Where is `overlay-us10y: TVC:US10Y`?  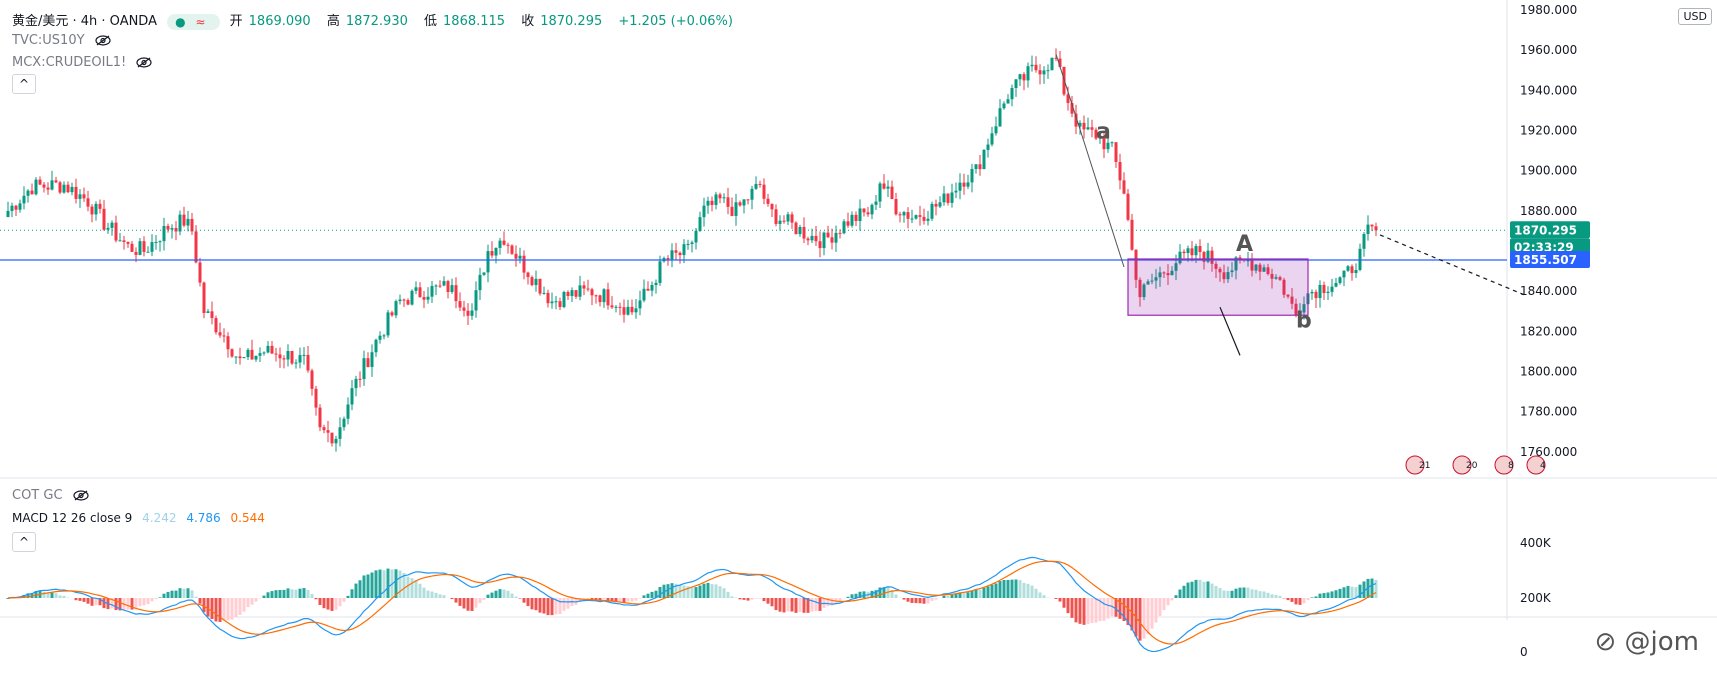
overlay-us10y: TVC:US10Y is located at coordinates (61, 40).